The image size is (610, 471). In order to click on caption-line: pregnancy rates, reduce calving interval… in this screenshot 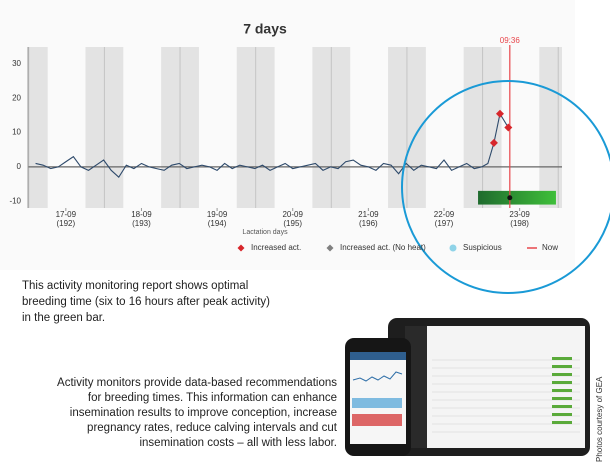, I will do `click(212, 428)`.